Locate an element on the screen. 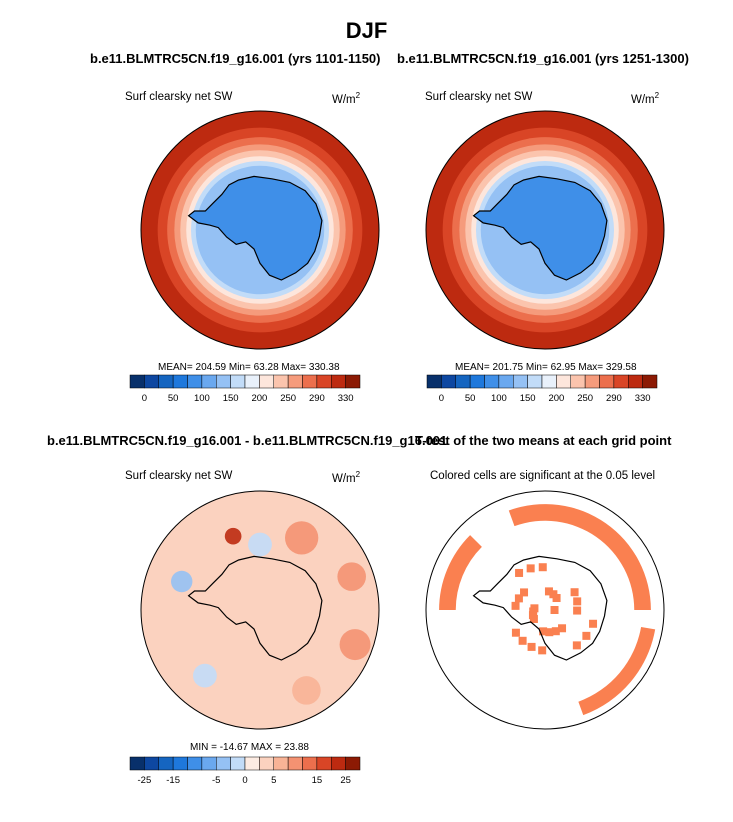 This screenshot has height=822, width=733. panel-2-variable: Surf clearsky net SW is located at coordinates (479, 97).